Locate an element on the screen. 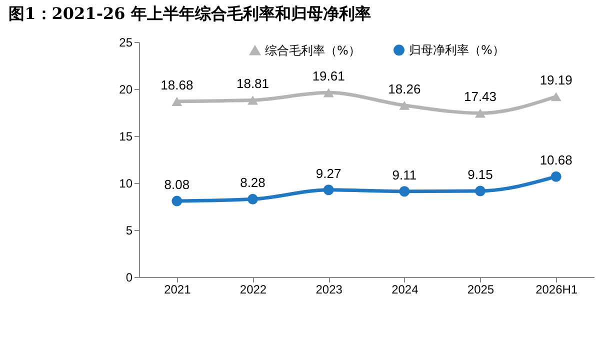  x-tick-label: 2026H1 is located at coordinates (557, 289).